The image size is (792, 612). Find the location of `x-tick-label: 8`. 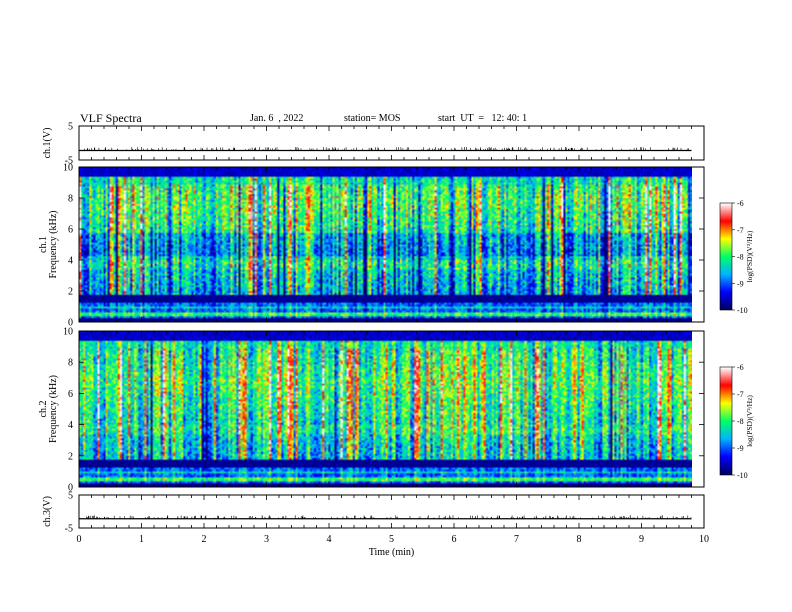

x-tick-label: 8 is located at coordinates (579, 539).